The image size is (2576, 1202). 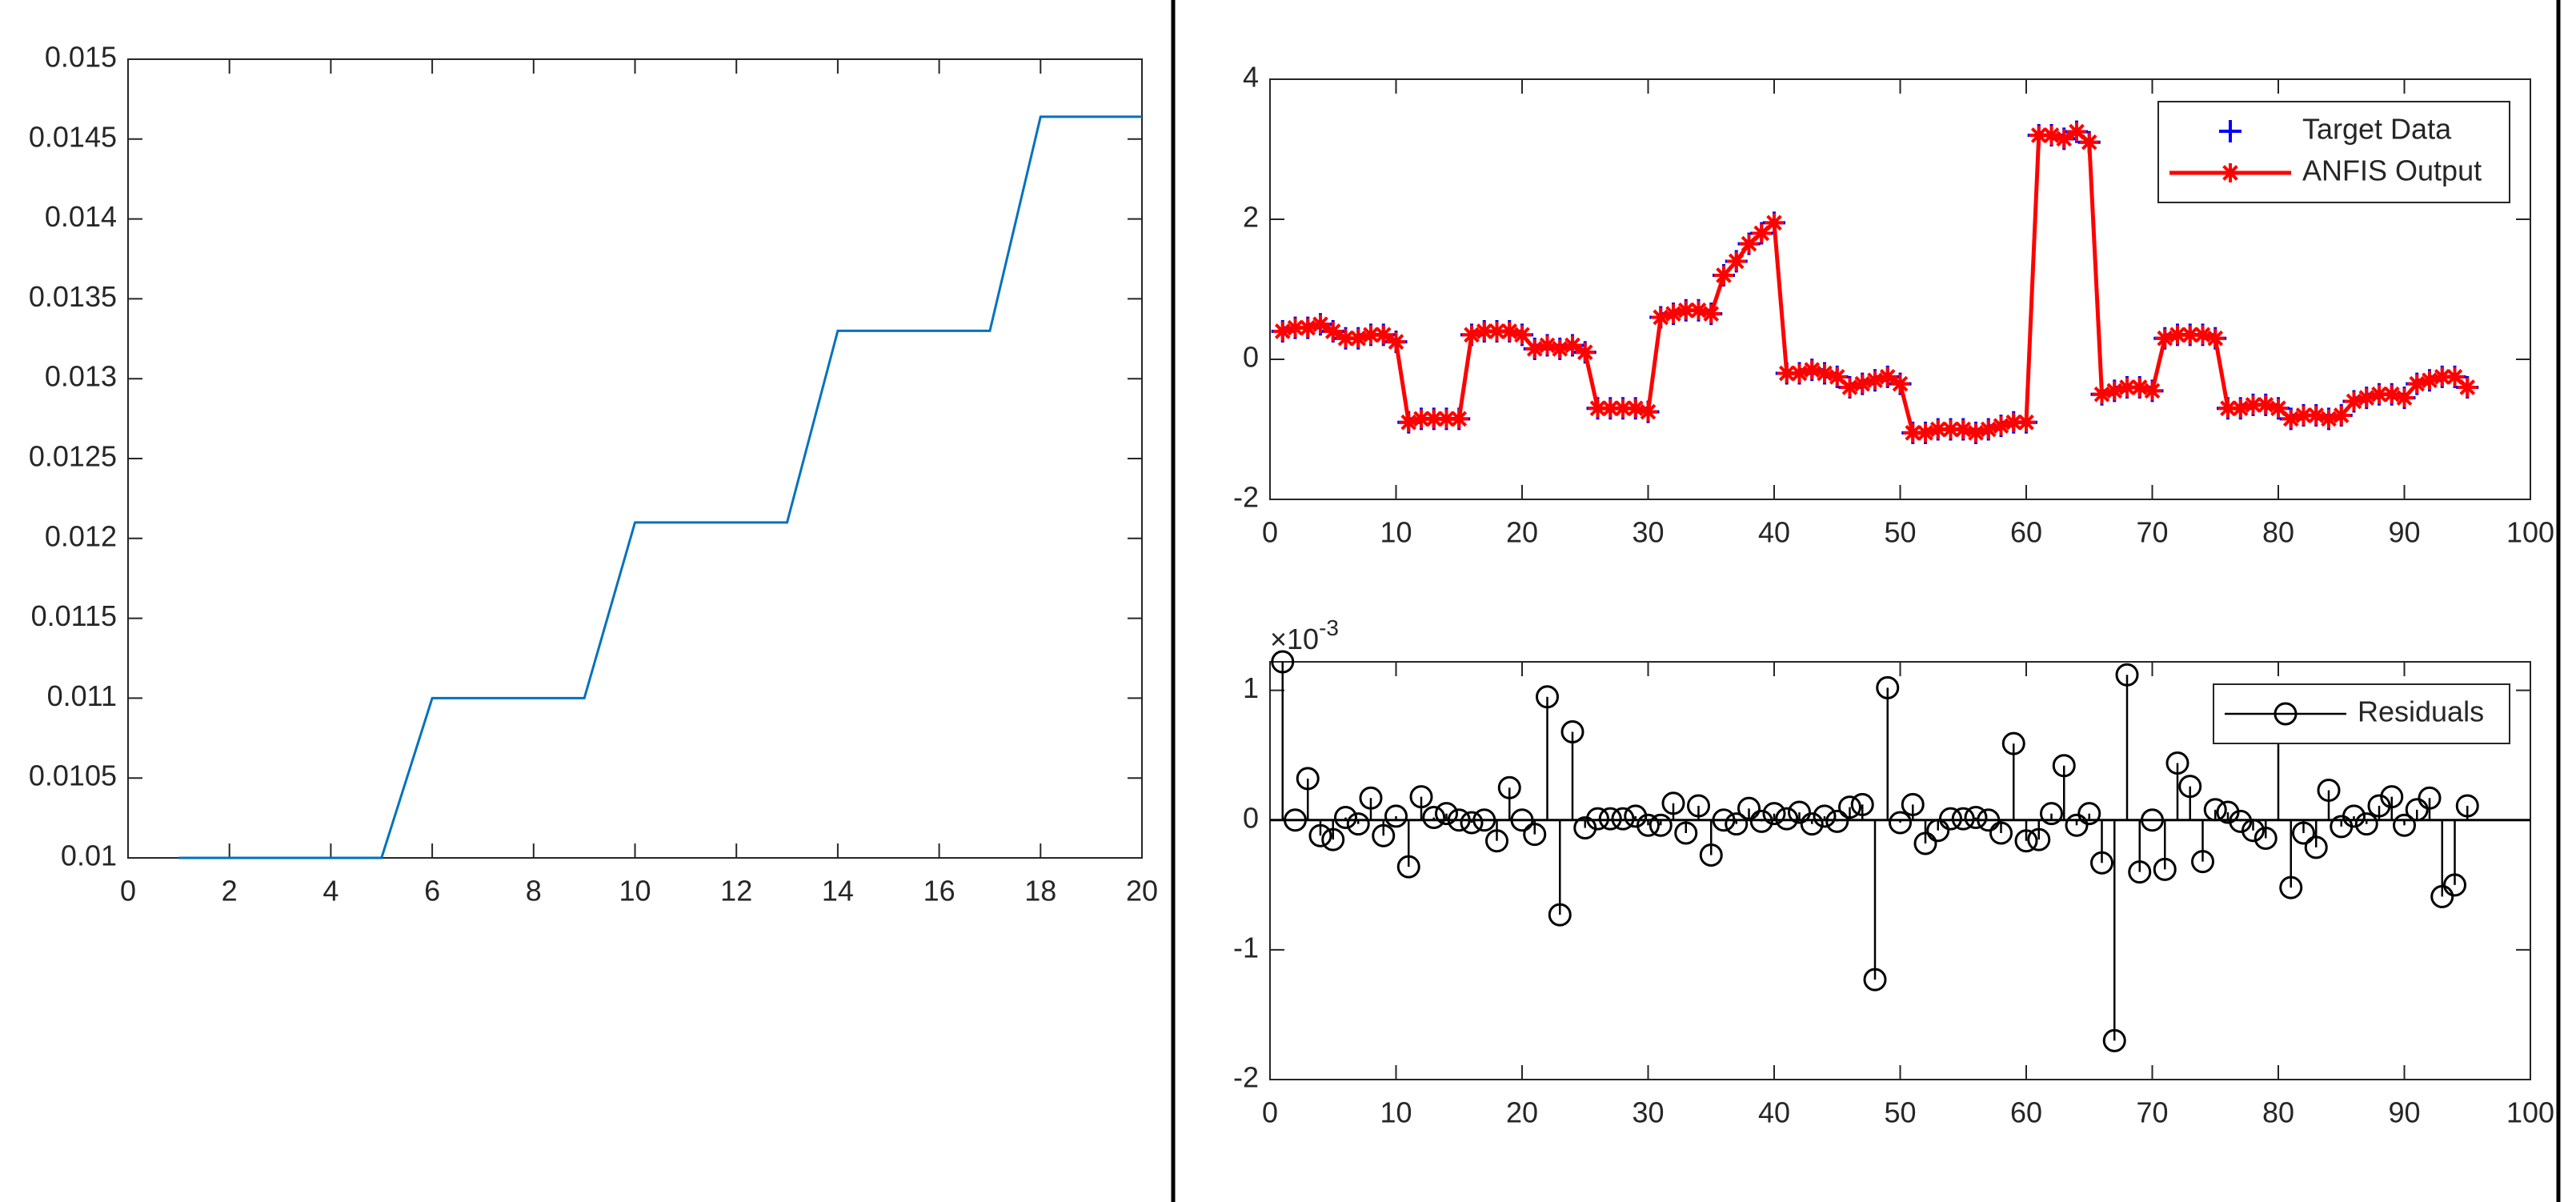 What do you see at coordinates (1304, 635) in the screenshot?
I see `y-exponent: ×10⁻³` at bounding box center [1304, 635].